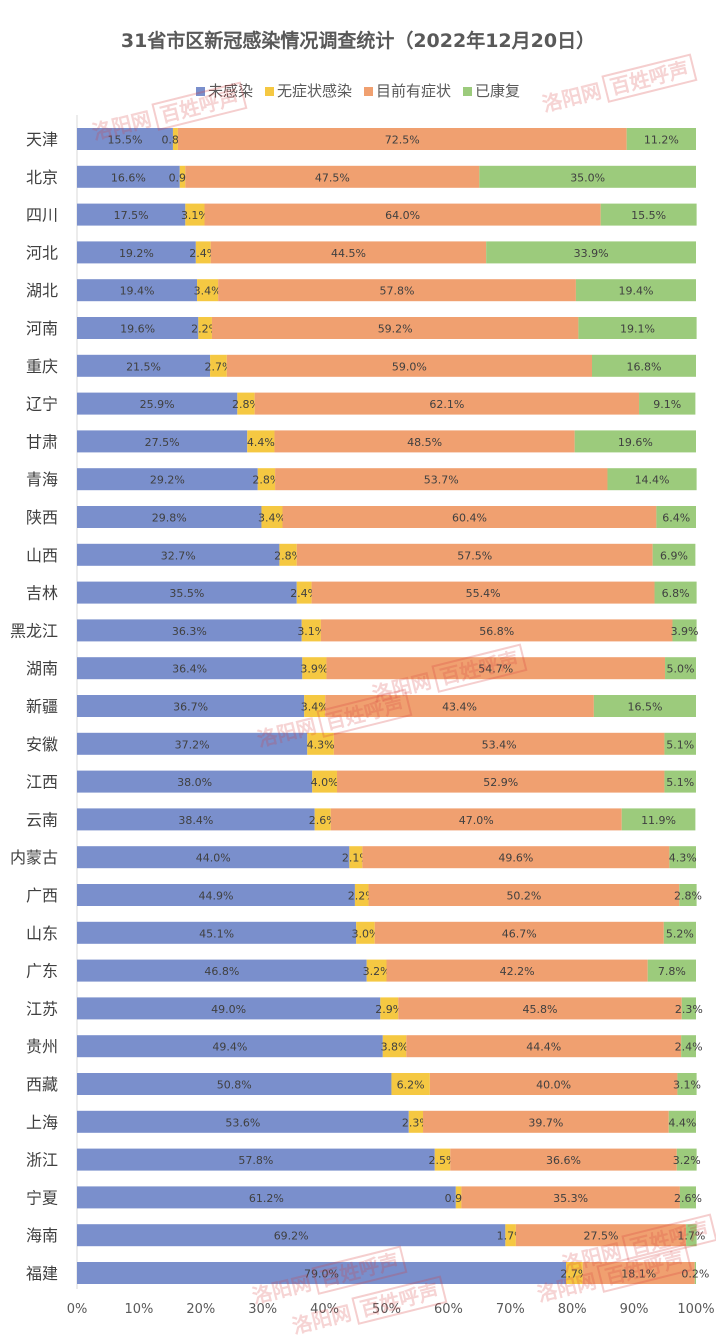  Describe the element at coordinates (448, 1309) in the screenshot. I see `x-tick-label: 60%` at that location.